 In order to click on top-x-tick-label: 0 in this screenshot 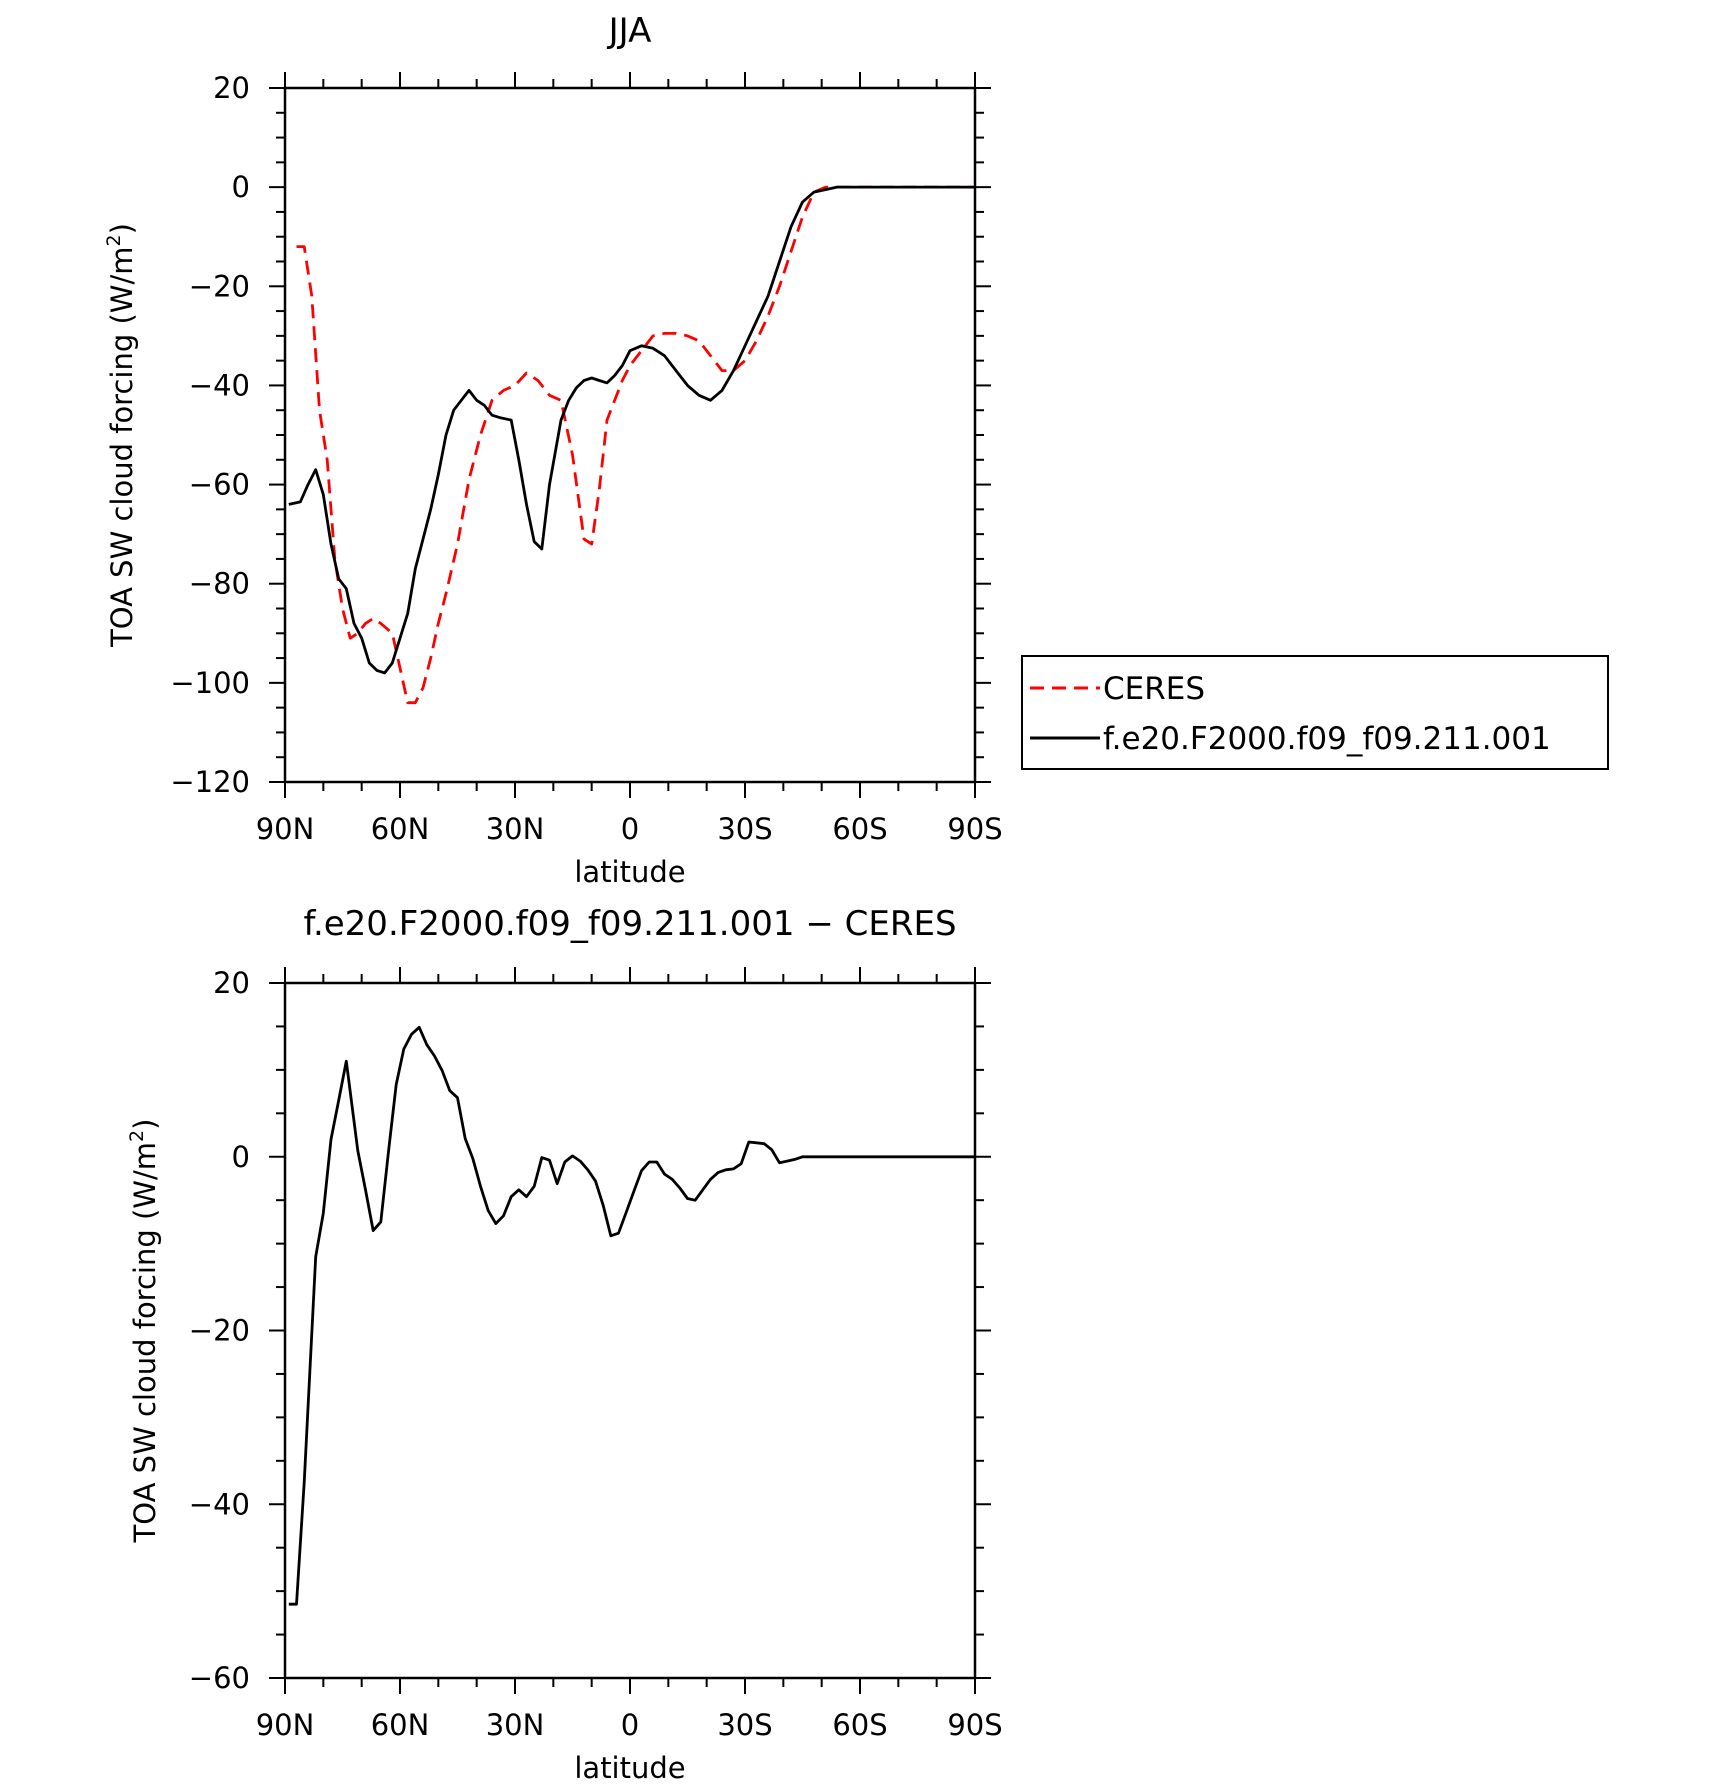, I will do `click(630, 829)`.